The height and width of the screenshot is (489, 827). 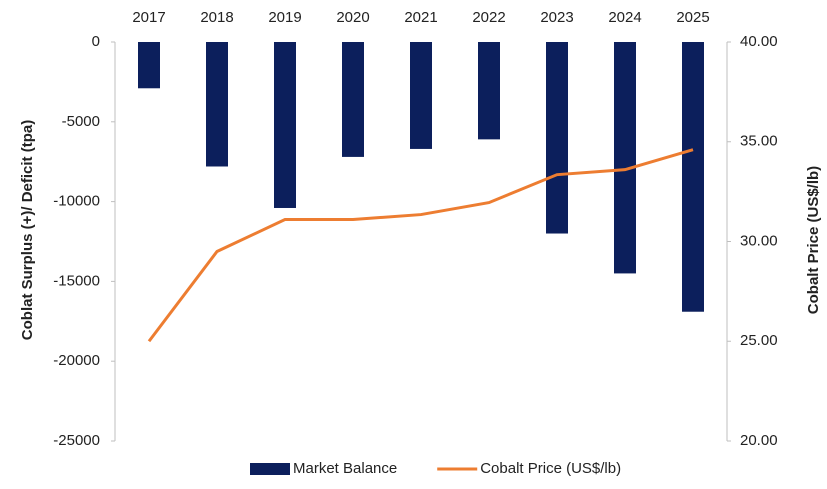 What do you see at coordinates (759, 340) in the screenshot?
I see `y2-tick-label: 25.00` at bounding box center [759, 340].